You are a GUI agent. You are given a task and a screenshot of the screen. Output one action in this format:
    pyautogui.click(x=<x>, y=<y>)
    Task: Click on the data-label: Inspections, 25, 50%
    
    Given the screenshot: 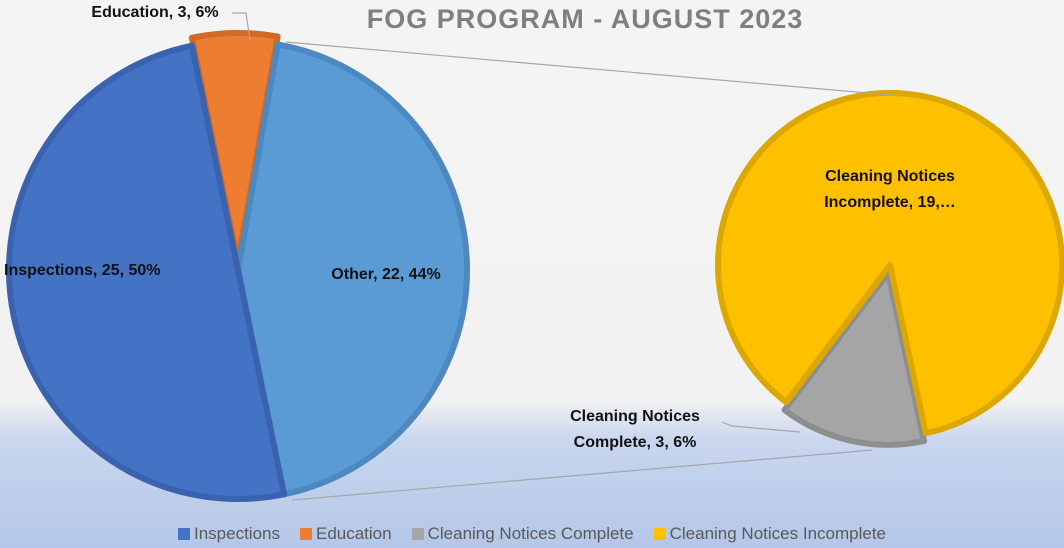 What is the action you would take?
    pyautogui.click(x=82, y=270)
    